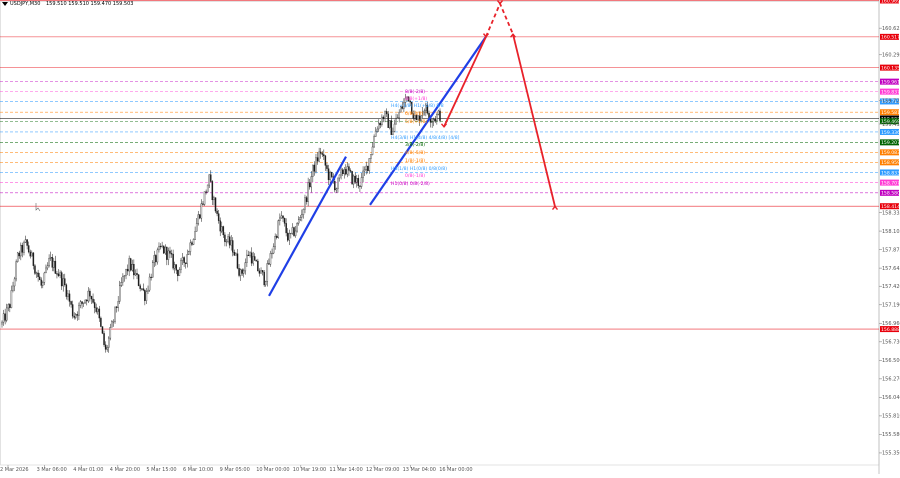 This screenshot has width=900, height=478. Describe the element at coordinates (890, 133) in the screenshot. I see `level-tag-label: 159.336` at that location.